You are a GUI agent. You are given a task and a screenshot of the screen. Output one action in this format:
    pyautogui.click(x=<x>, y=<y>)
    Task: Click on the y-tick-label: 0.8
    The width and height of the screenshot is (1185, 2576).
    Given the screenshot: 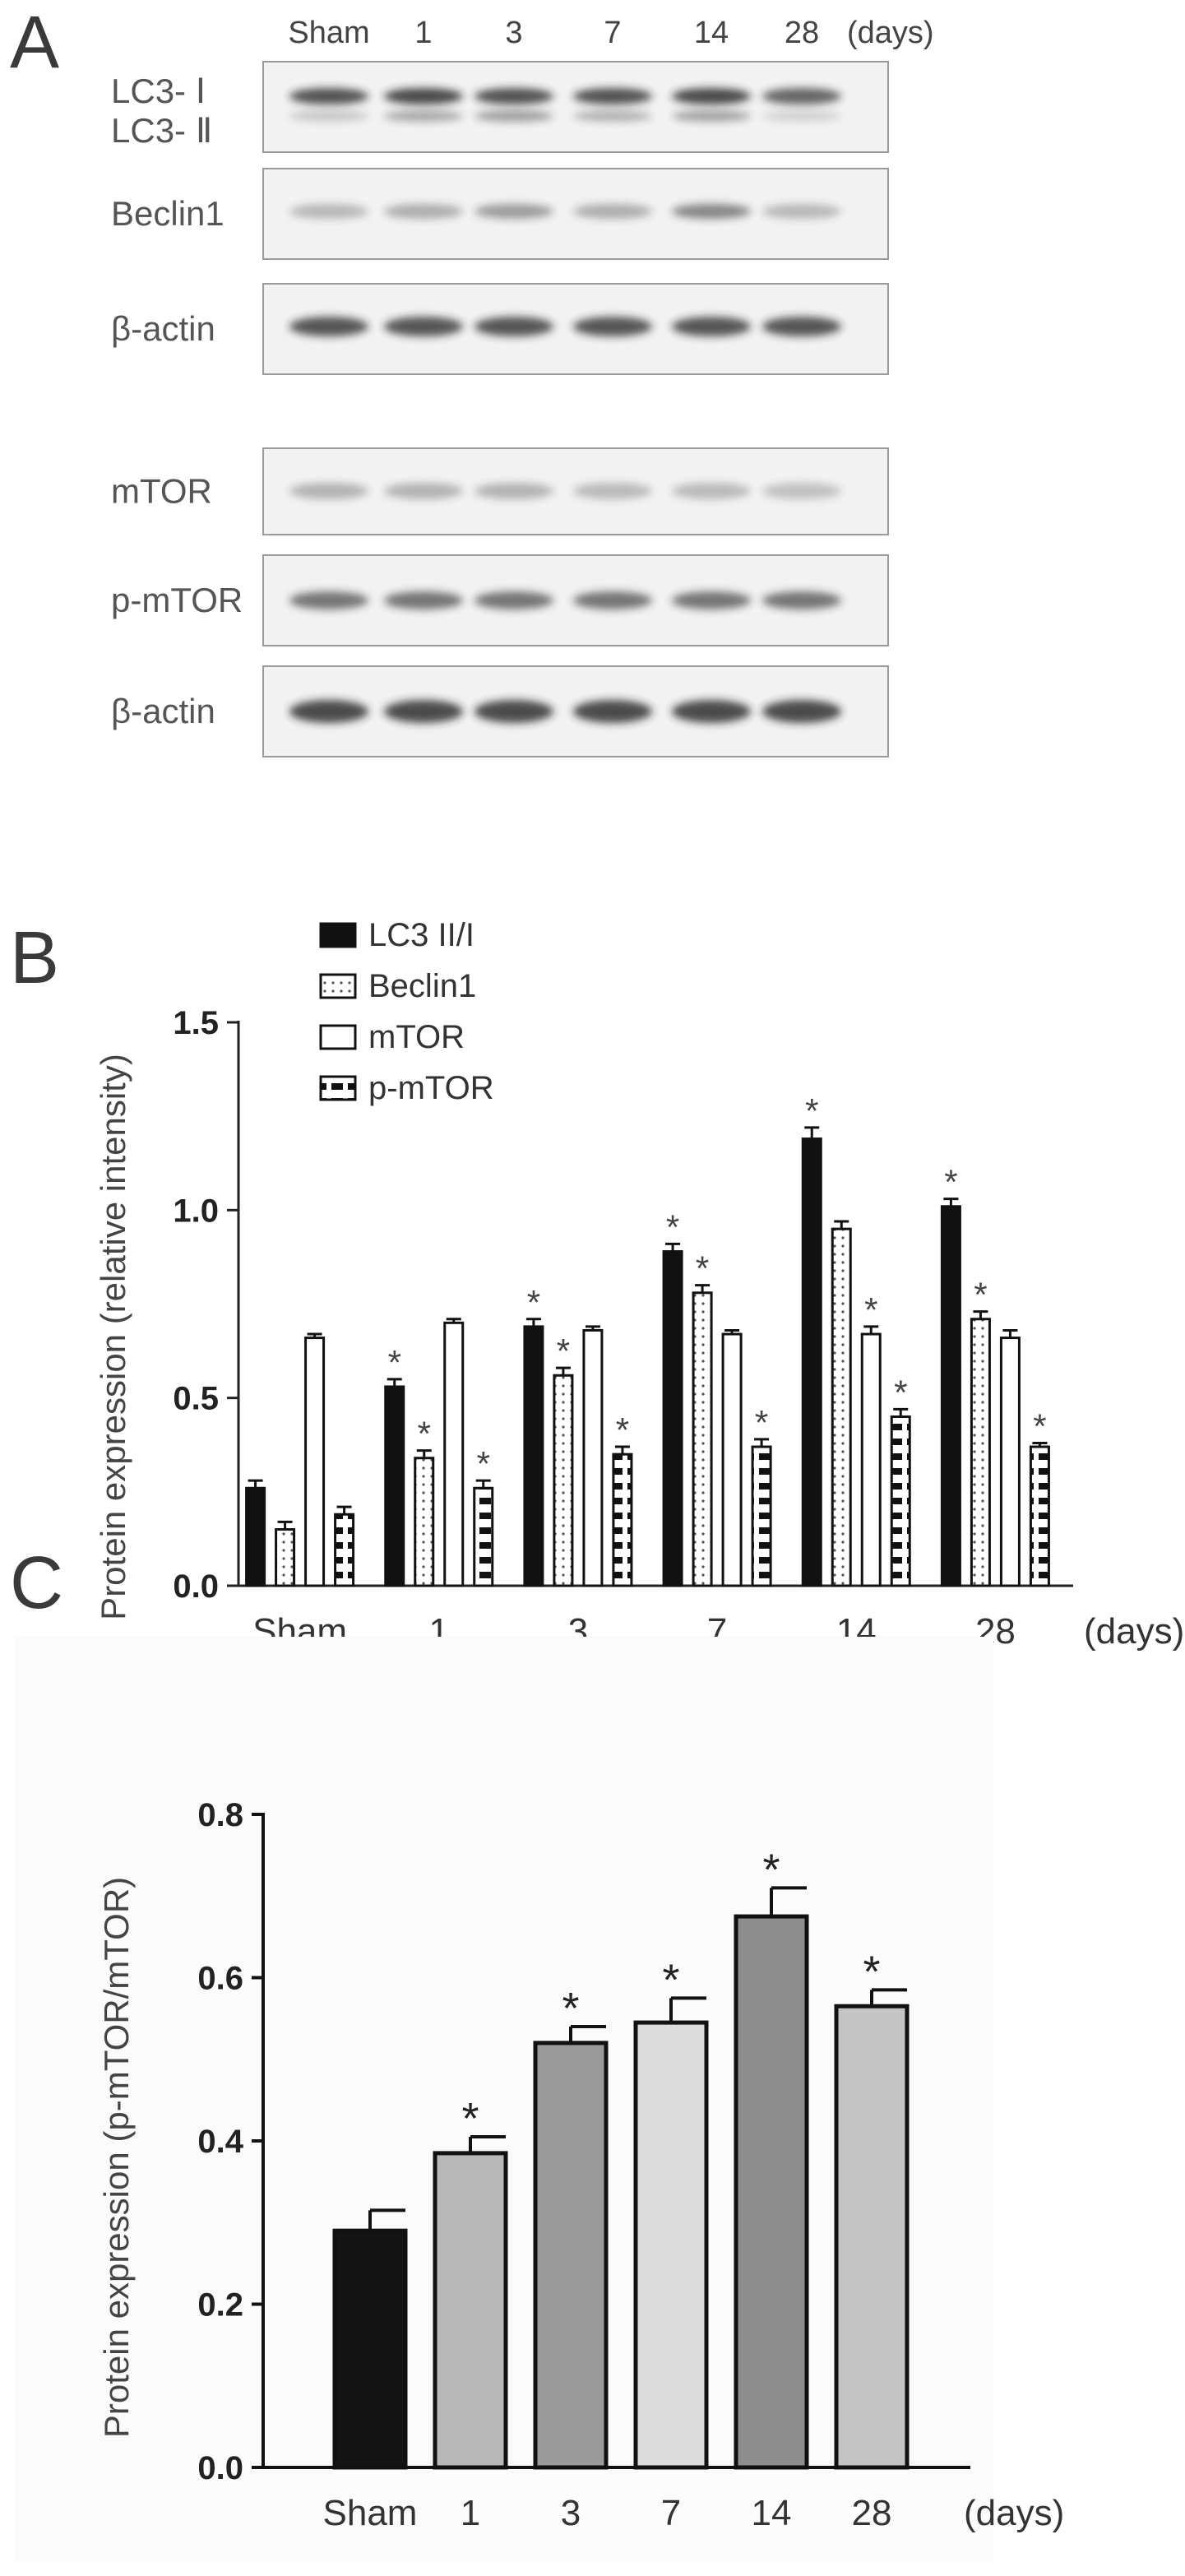 What is the action you would take?
    pyautogui.click(x=220, y=1815)
    